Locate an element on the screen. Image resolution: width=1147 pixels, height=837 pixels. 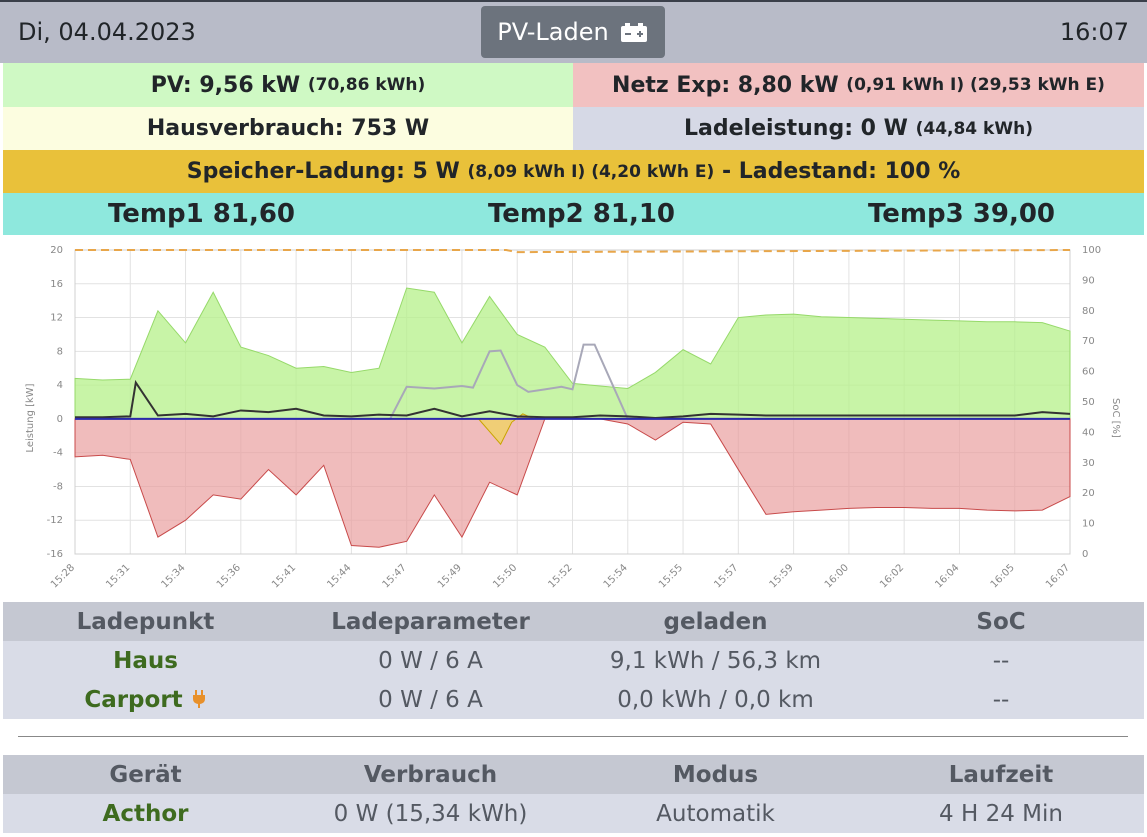
device-runtime: 4 H 24 Min is located at coordinates (1001, 813).